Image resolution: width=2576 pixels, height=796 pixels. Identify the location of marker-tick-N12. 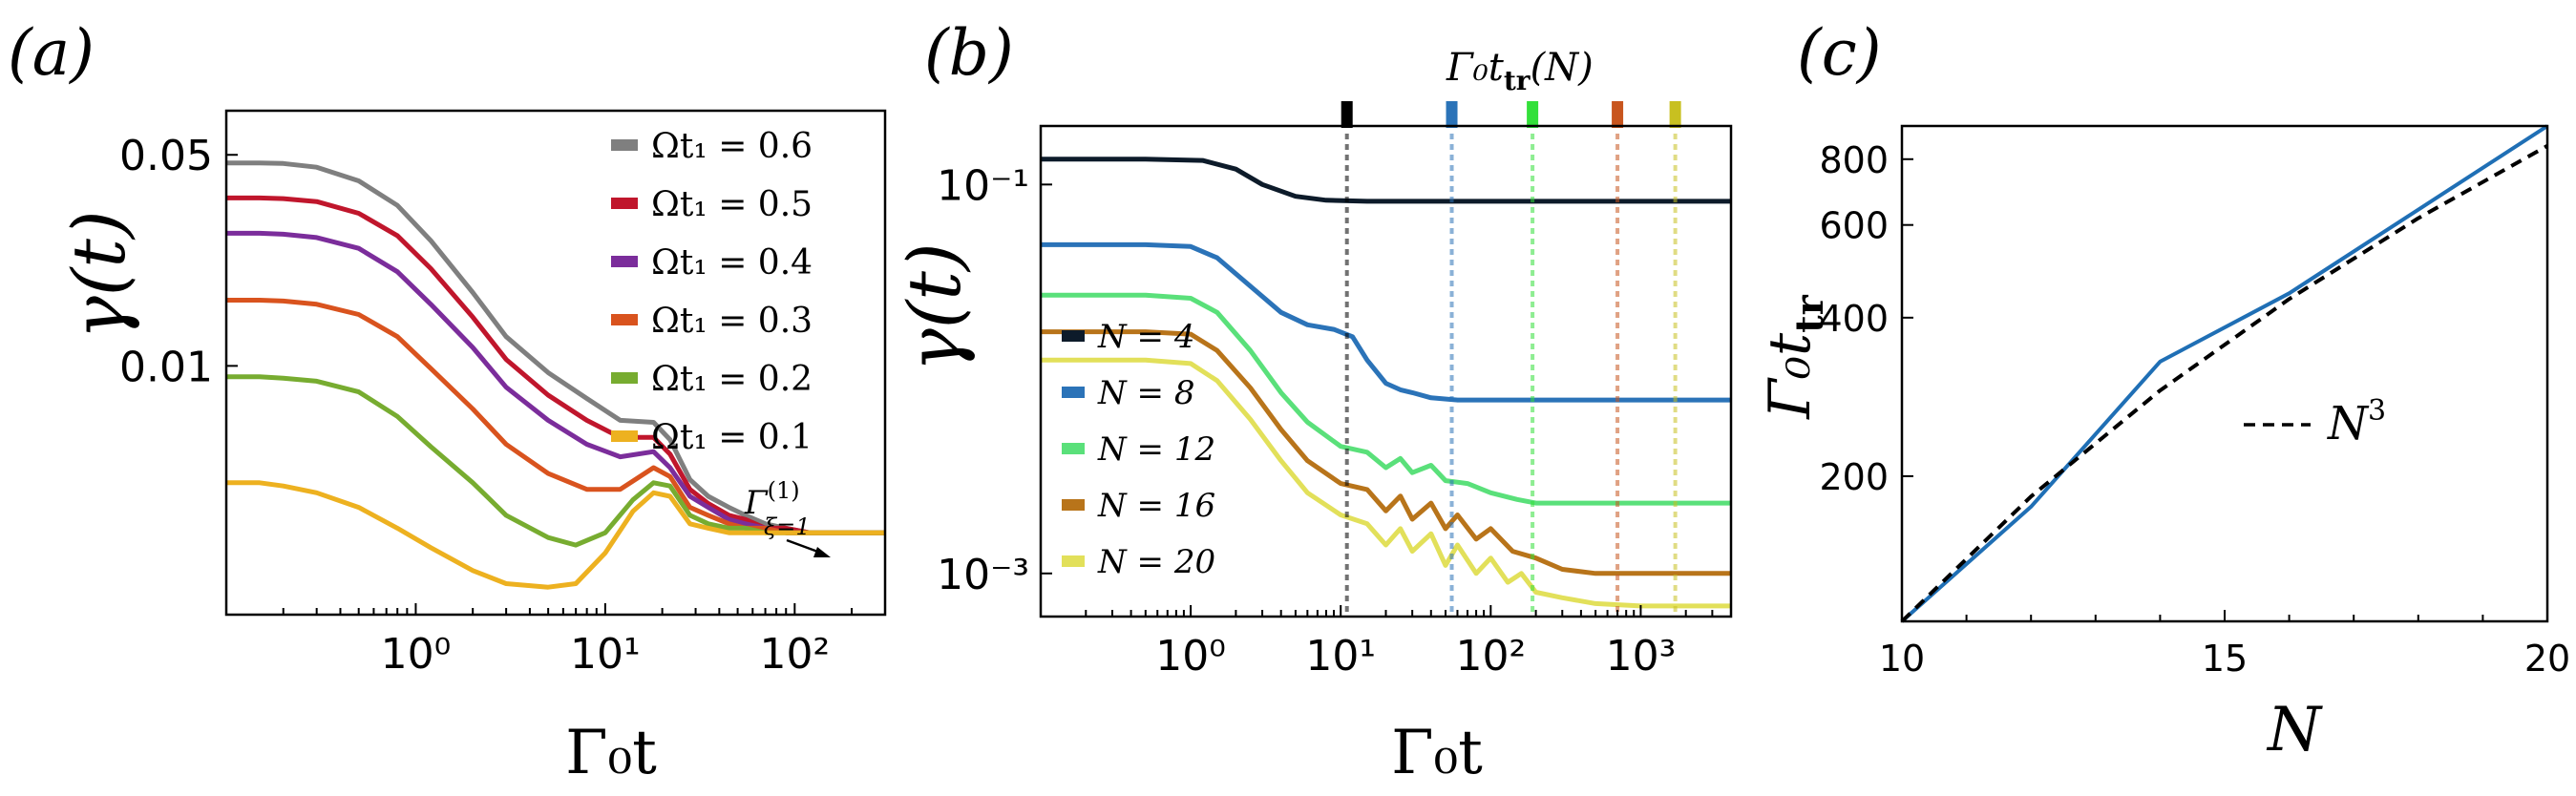
(1533, 114).